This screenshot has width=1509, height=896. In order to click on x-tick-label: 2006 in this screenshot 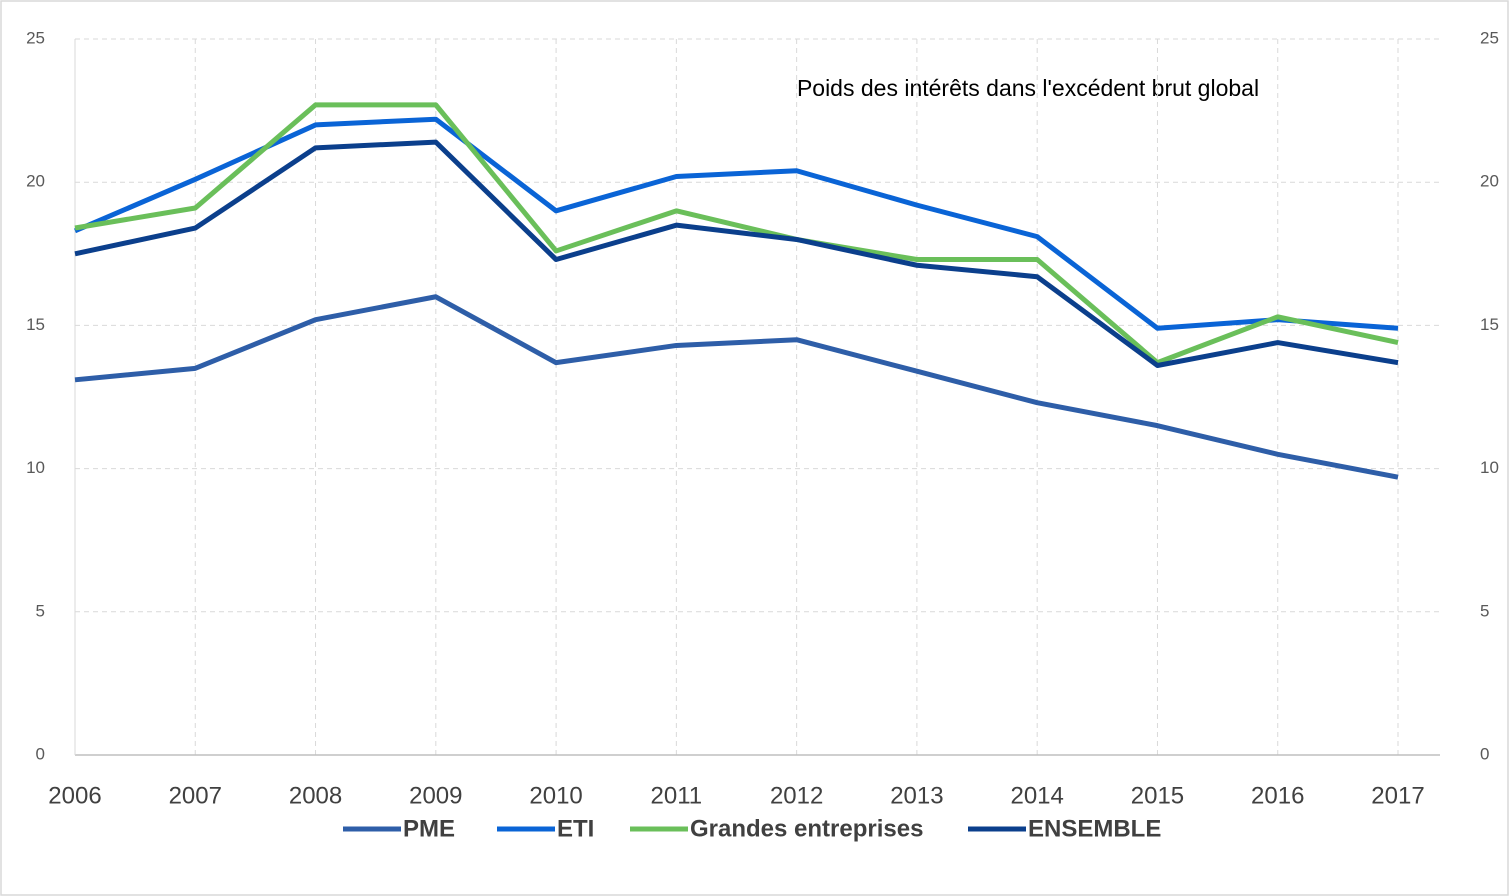, I will do `click(74, 795)`.